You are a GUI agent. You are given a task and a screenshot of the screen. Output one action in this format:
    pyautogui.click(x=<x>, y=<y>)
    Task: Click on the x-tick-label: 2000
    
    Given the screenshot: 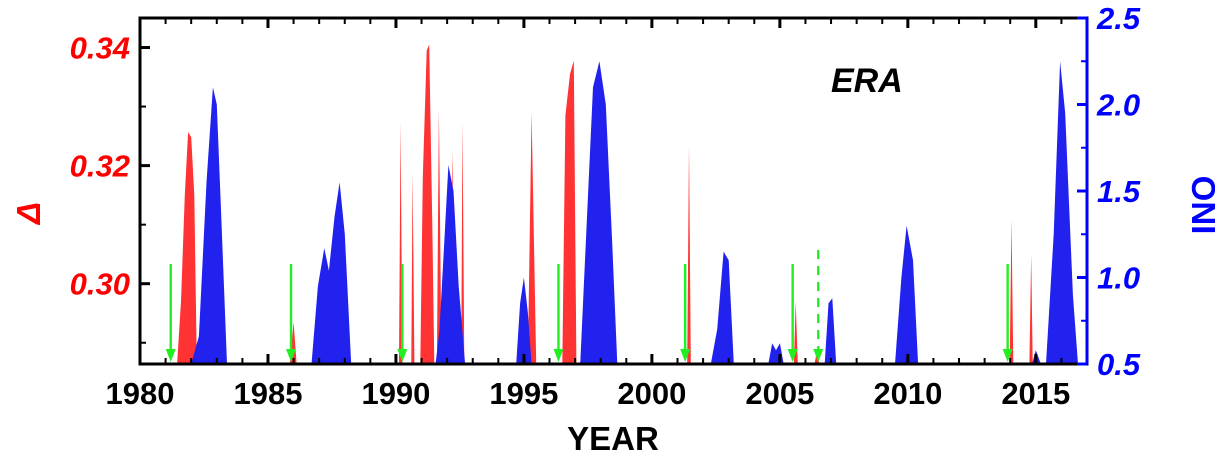 What is the action you would take?
    pyautogui.click(x=651, y=393)
    